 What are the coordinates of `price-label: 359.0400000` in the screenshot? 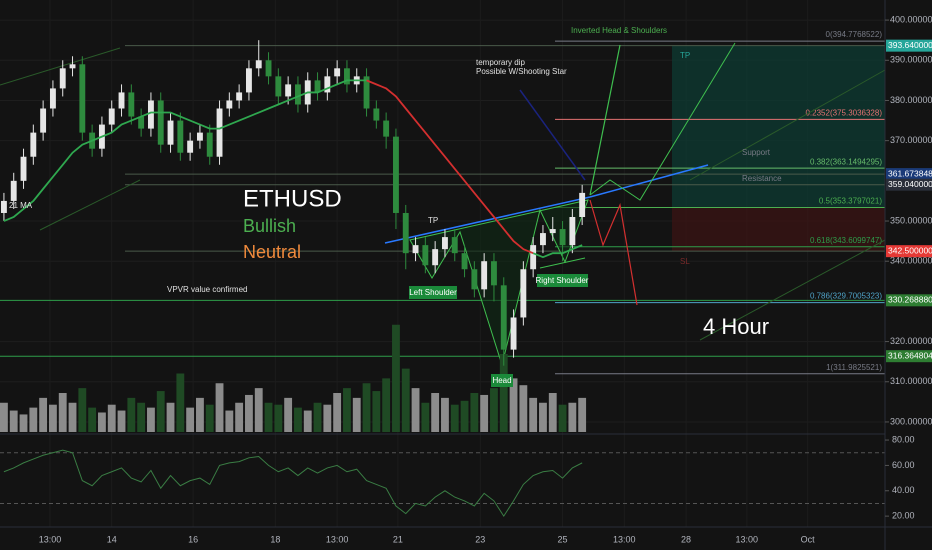 It's located at (910, 184).